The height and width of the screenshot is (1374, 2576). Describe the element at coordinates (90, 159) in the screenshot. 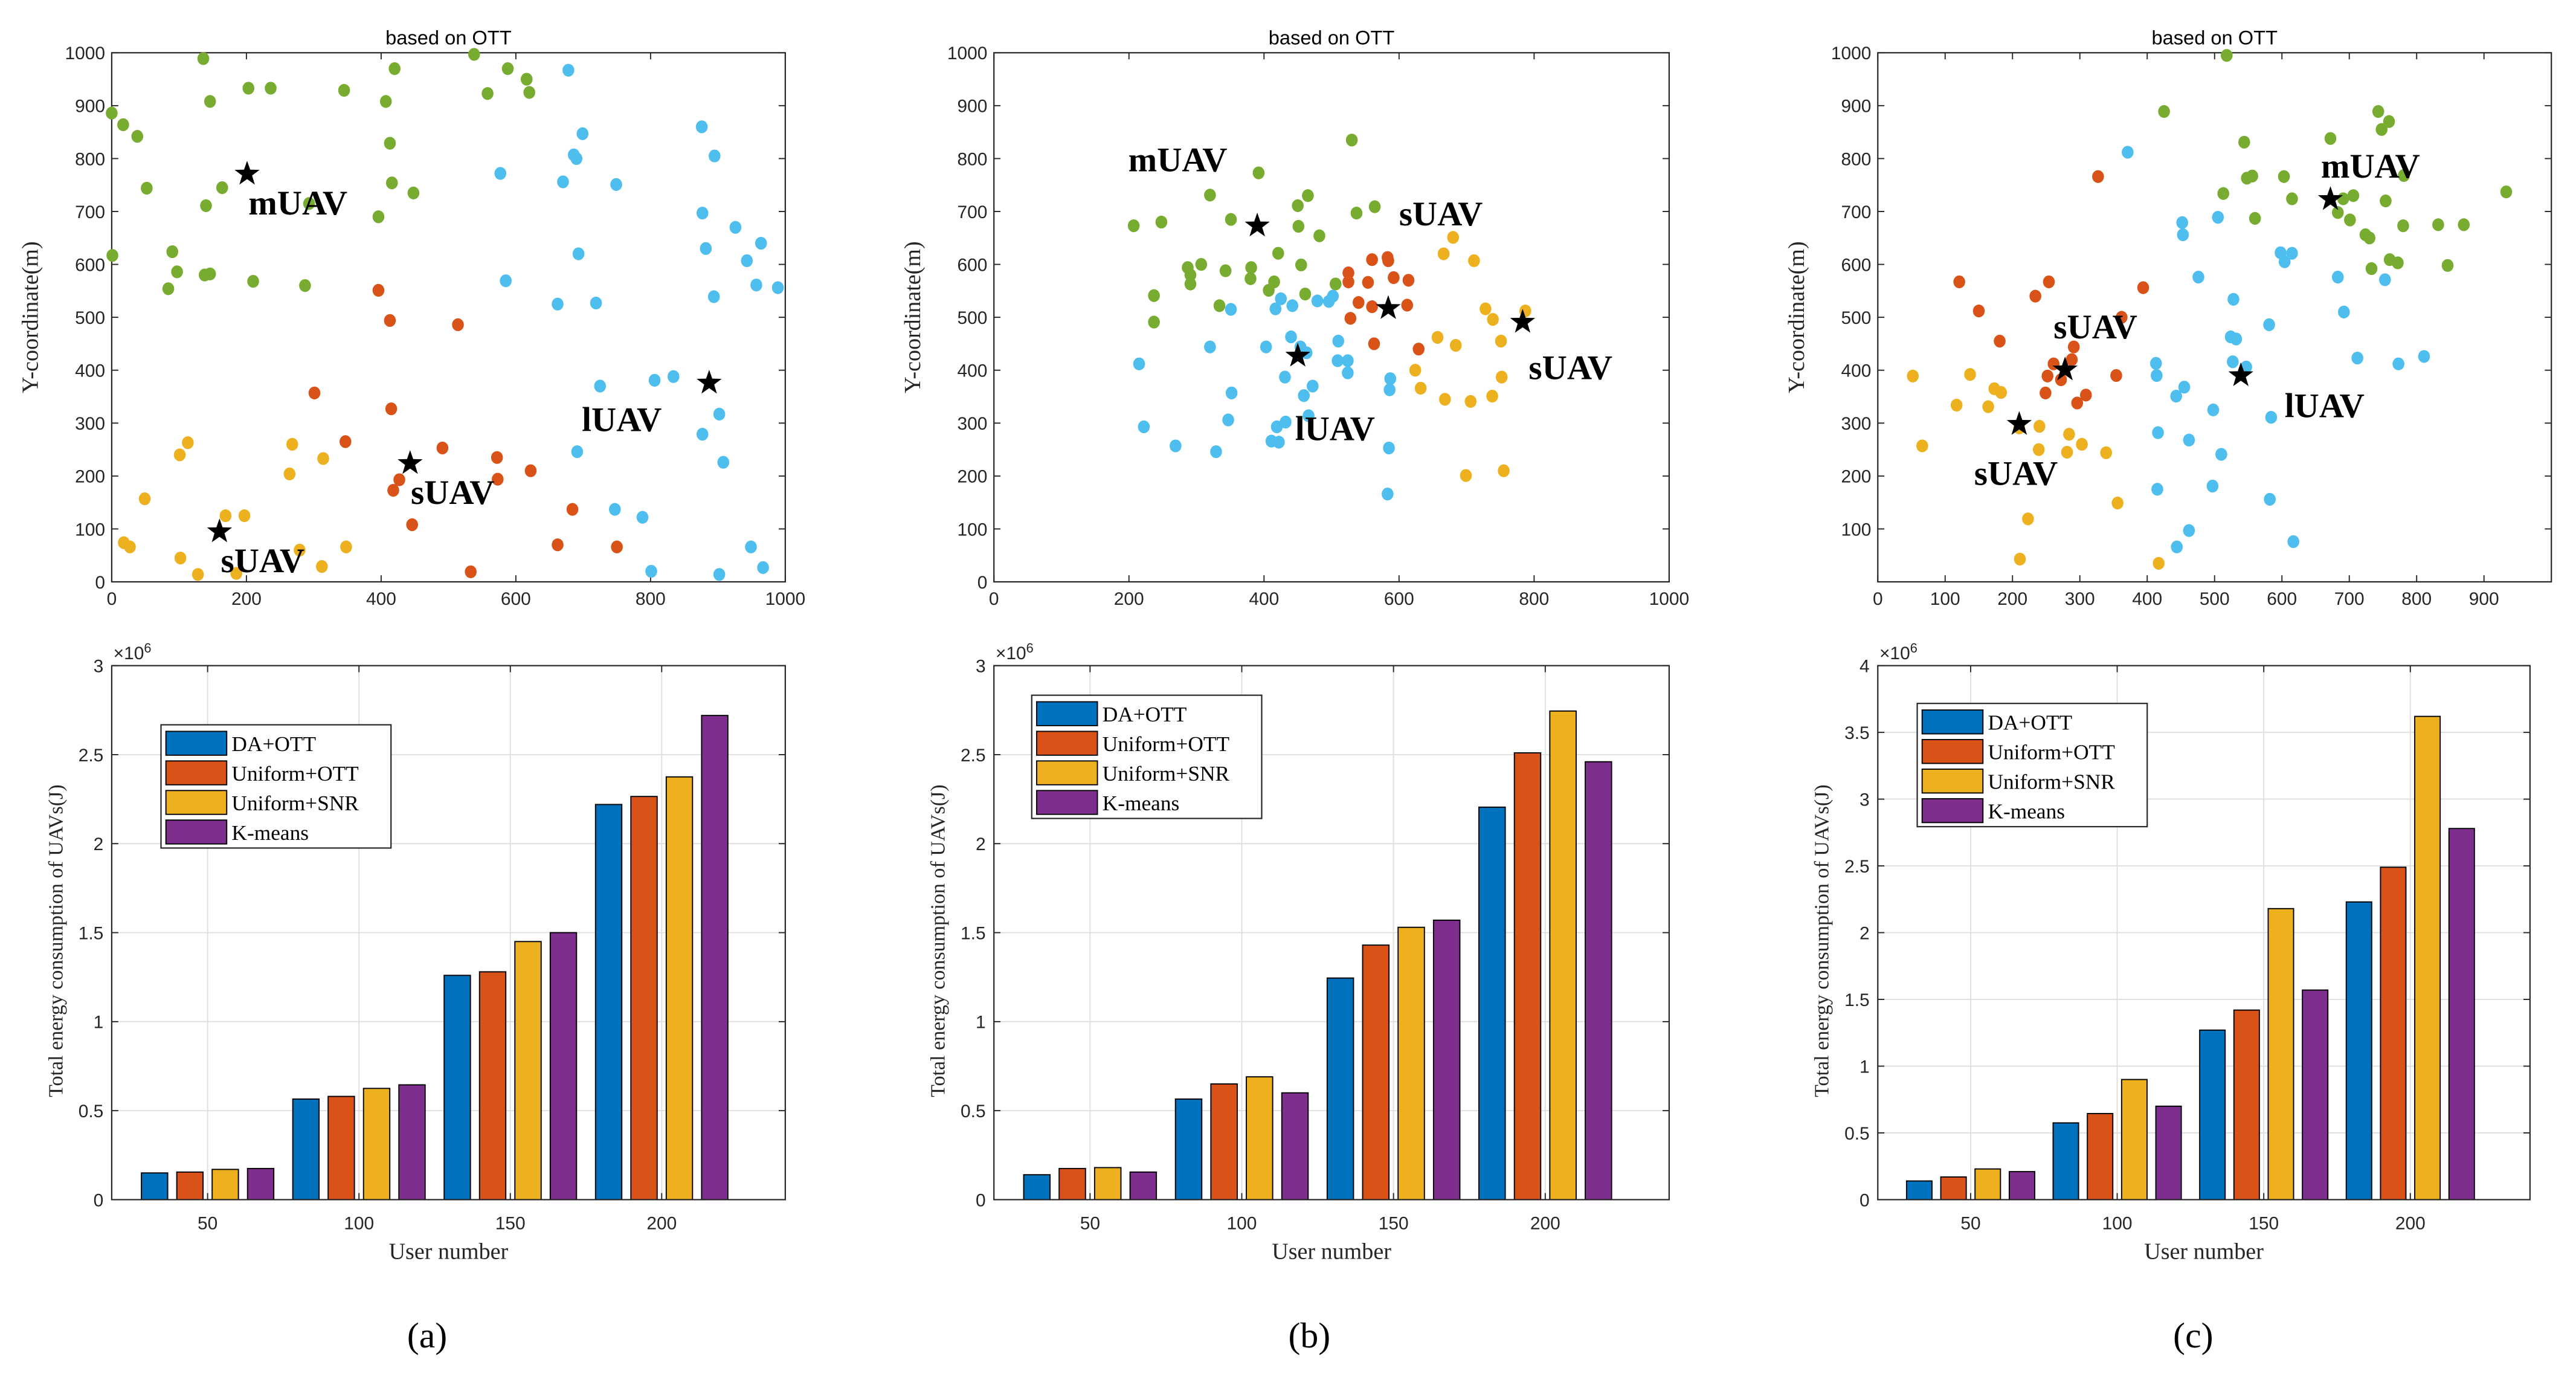

I see `y-tick-label: 800` at that location.